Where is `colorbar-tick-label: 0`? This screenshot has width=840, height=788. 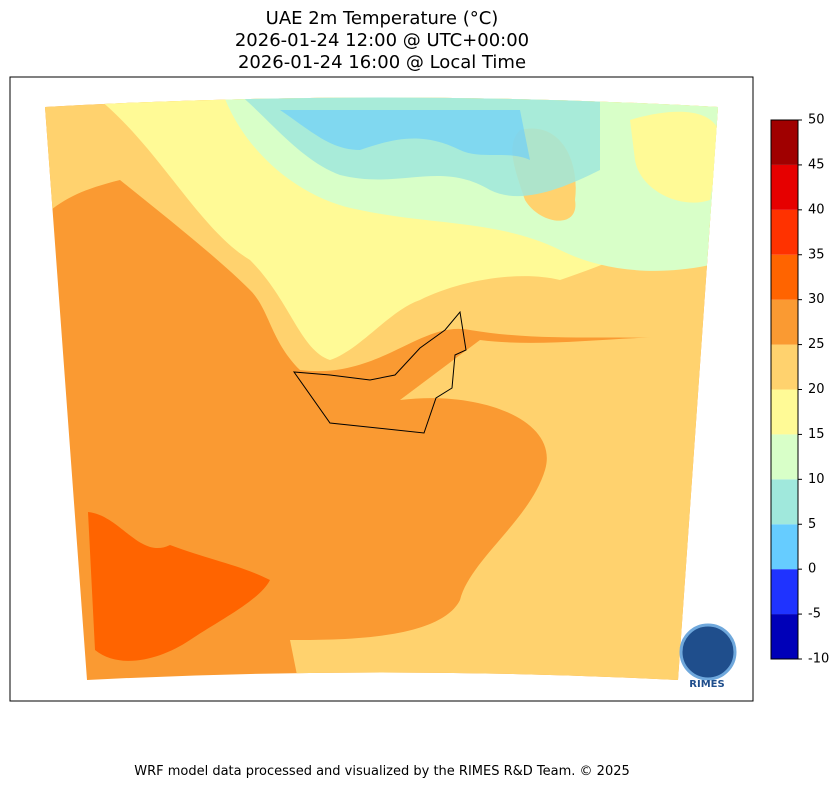 colorbar-tick-label: 0 is located at coordinates (812, 569).